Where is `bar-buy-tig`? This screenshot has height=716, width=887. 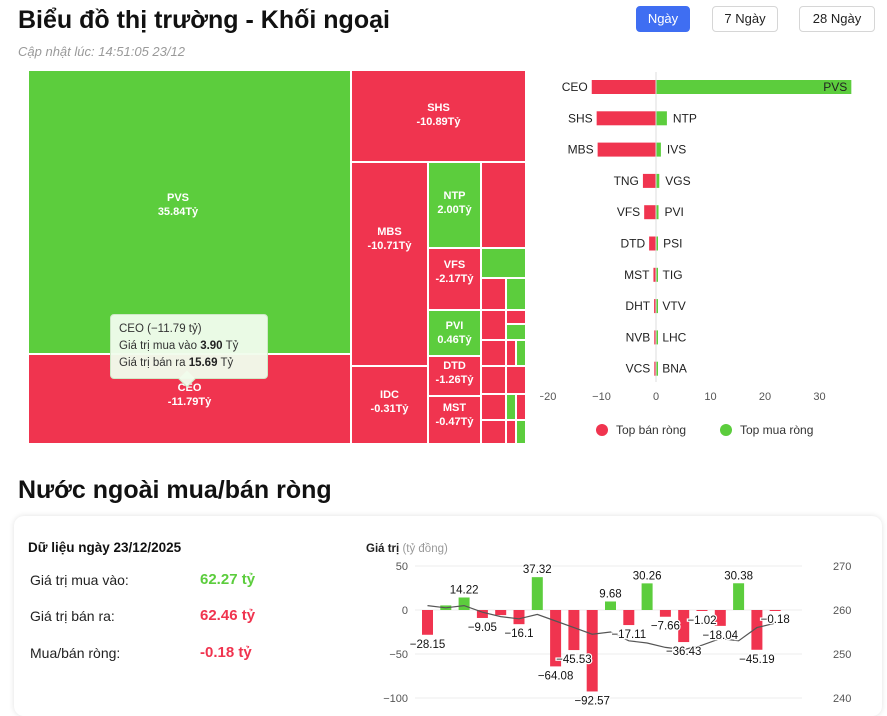 bar-buy-tig is located at coordinates (657, 274).